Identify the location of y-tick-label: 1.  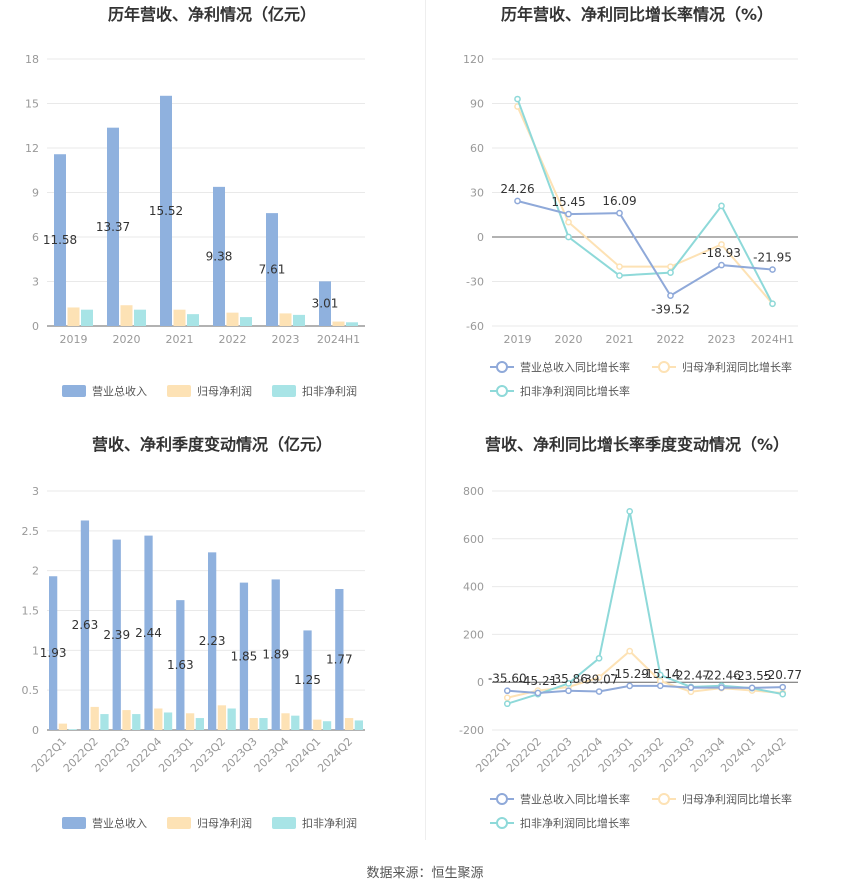
(35, 650).